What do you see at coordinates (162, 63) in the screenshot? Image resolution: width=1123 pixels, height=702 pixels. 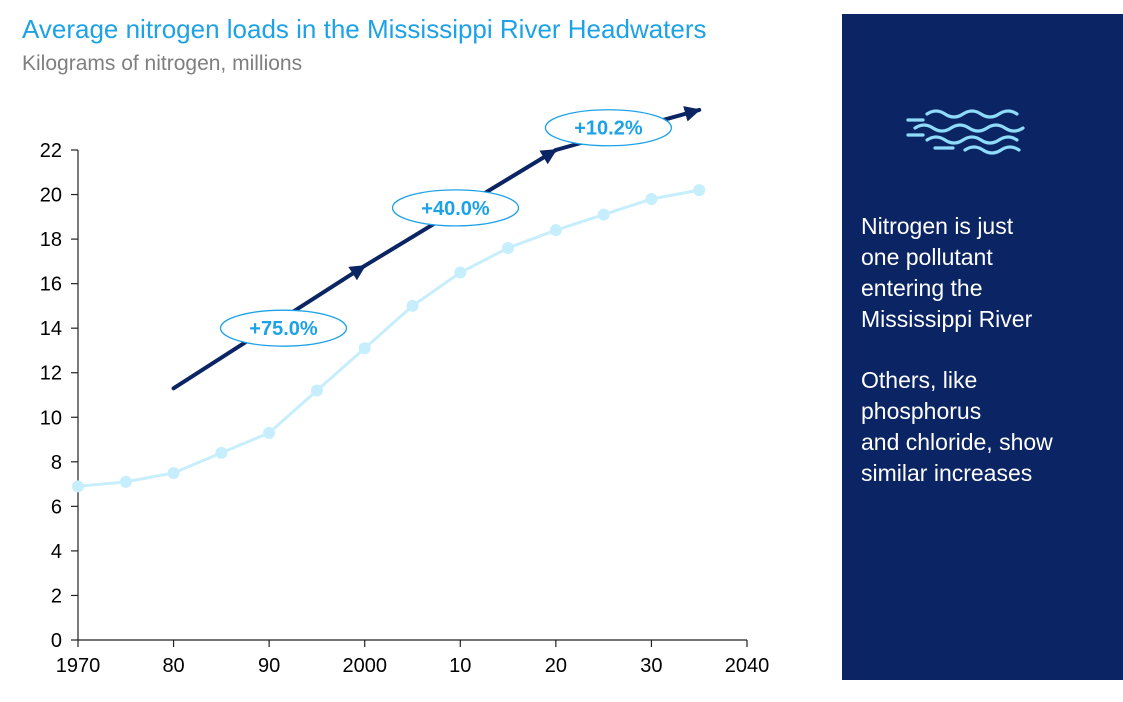 I see `chart-subtitle: Kilograms of nitrogen, millions` at bounding box center [162, 63].